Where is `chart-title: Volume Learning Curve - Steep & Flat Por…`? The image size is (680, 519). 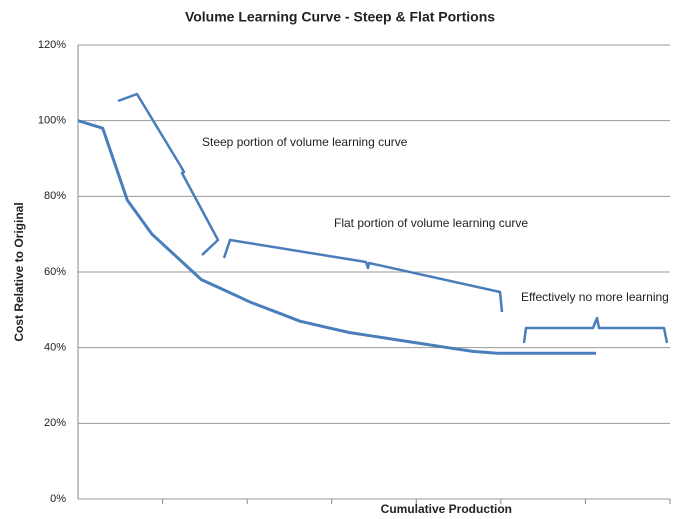
chart-title: Volume Learning Curve - Steep & Flat Por… is located at coordinates (340, 17).